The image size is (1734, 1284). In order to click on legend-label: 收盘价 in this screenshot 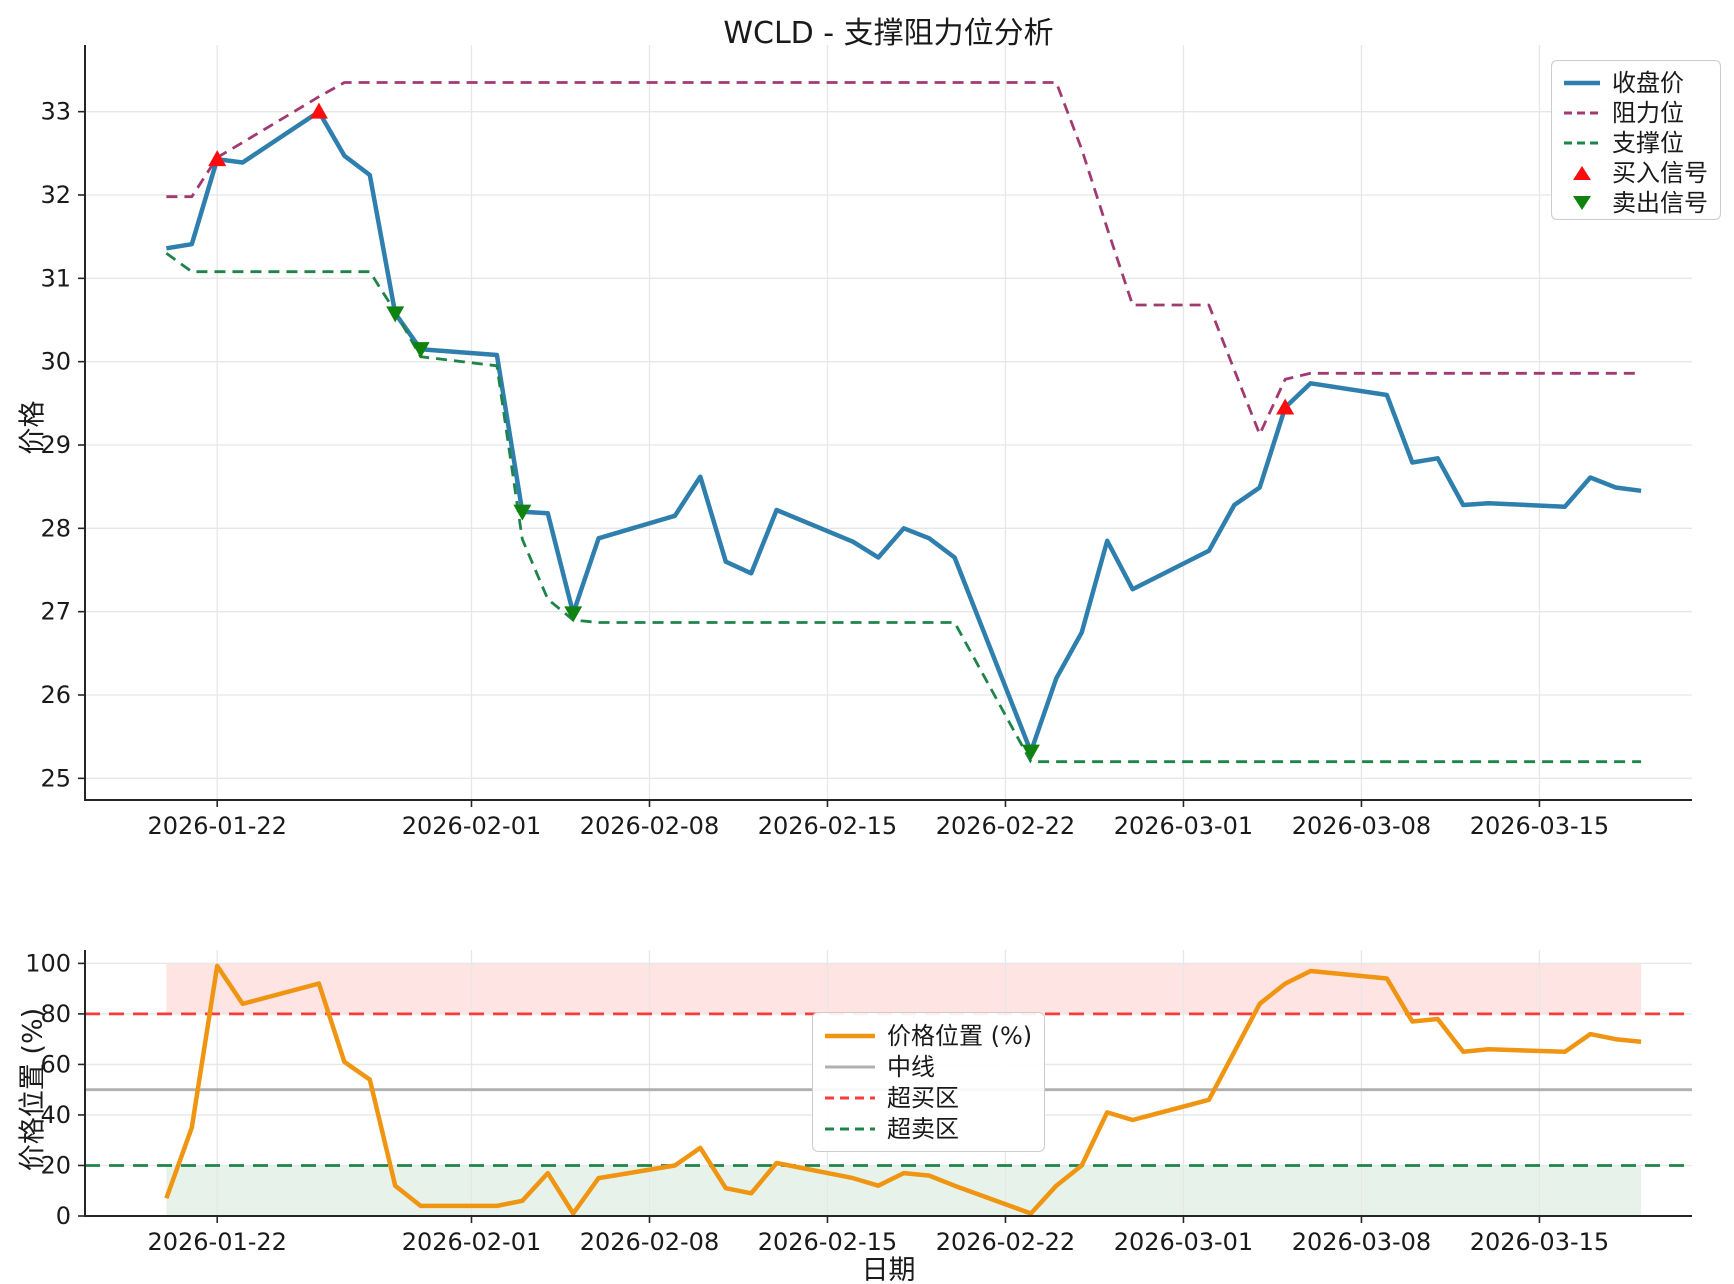, I will do `click(1648, 83)`.